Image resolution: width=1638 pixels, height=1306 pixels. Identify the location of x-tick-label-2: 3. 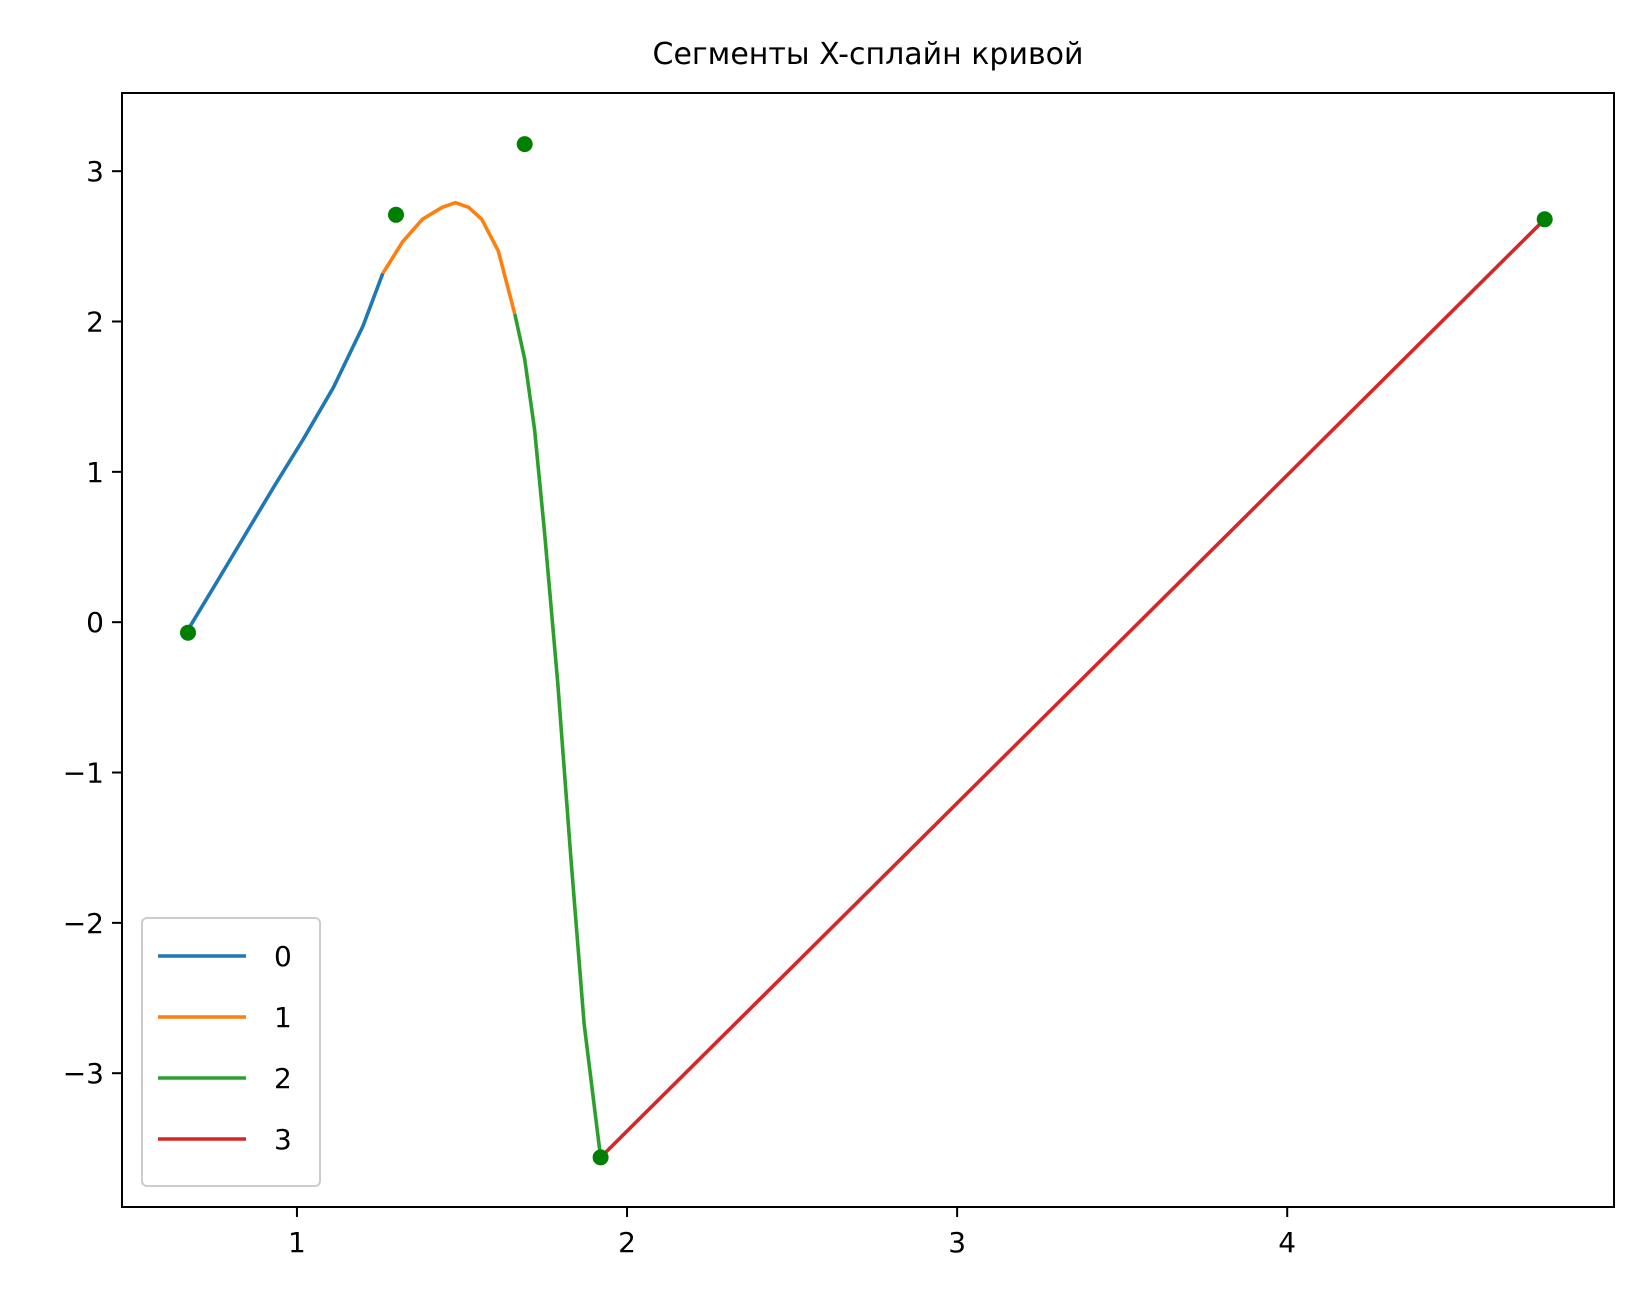
(957, 1242).